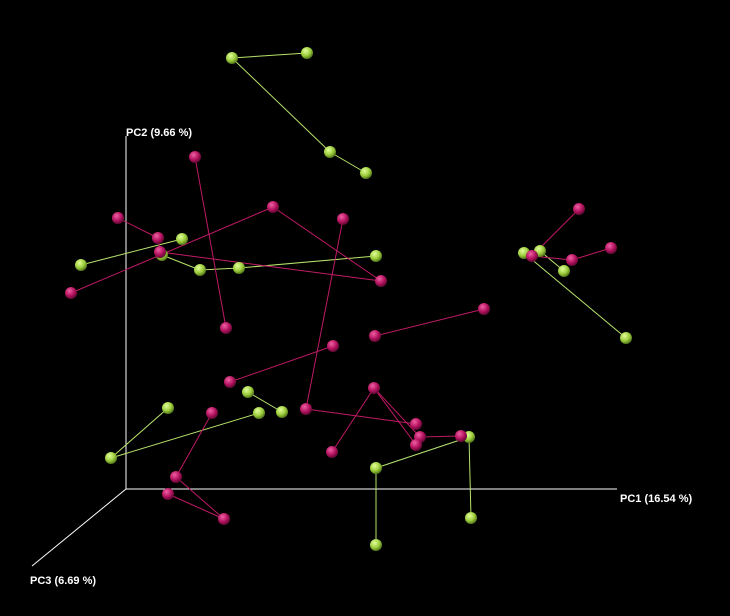  Describe the element at coordinates (79, 527) in the screenshot. I see `z-axis-line` at that location.